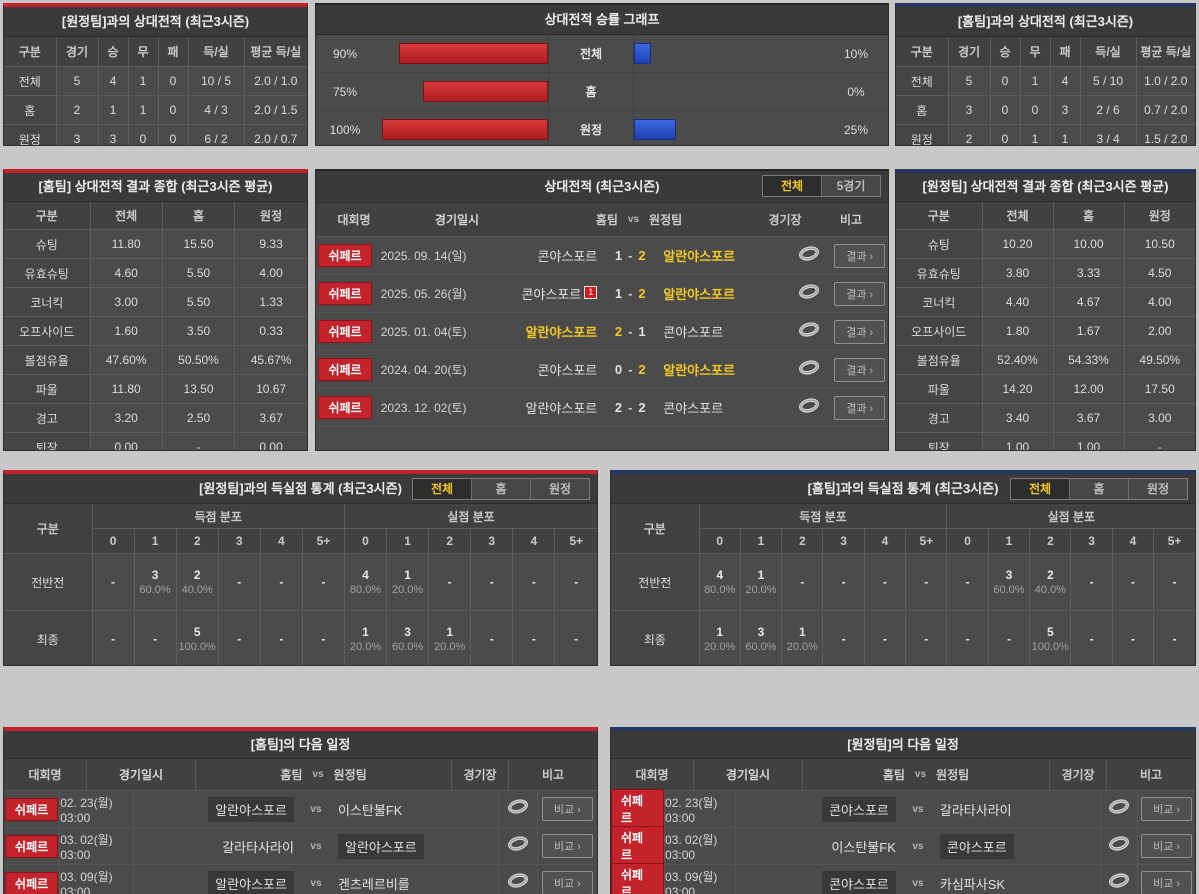 The height and width of the screenshot is (894, 1199). Describe the element at coordinates (1133, 541) in the screenshot. I see `goal-count-header: 4` at that location.